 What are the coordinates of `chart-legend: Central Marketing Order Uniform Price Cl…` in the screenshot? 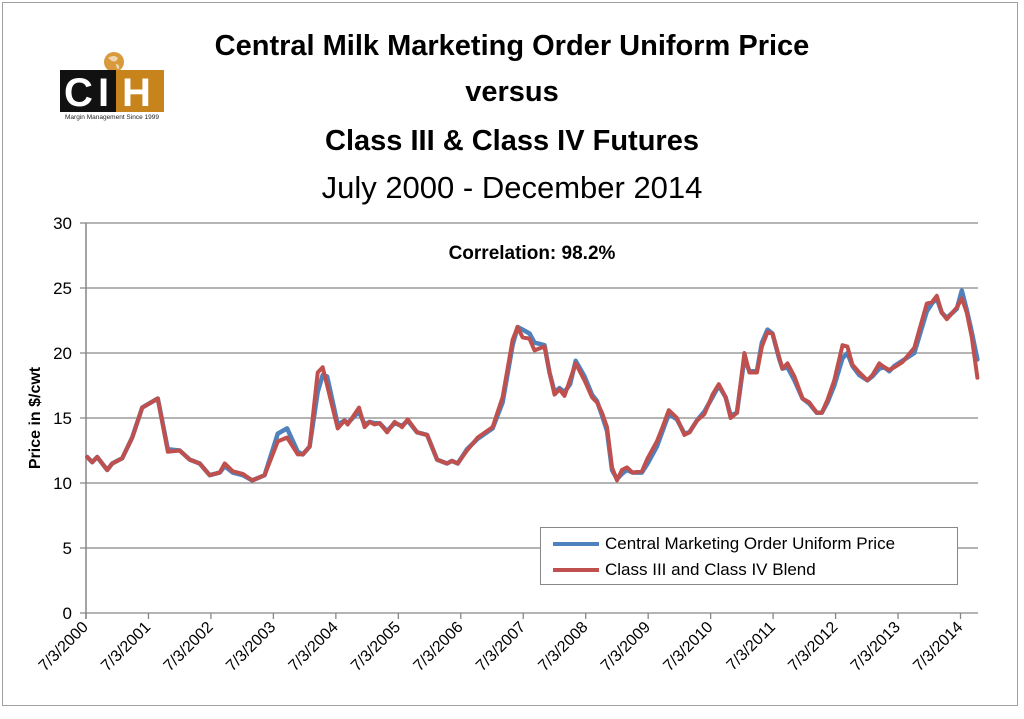 It's located at (749, 556).